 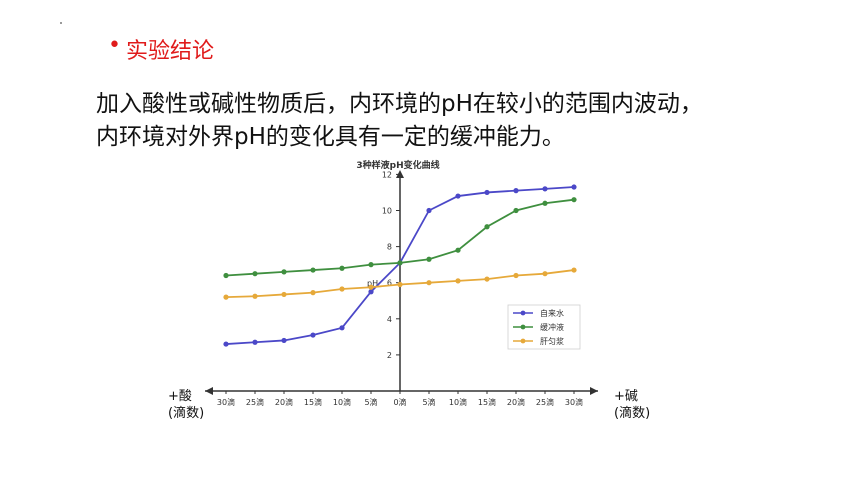 I want to click on y-axis-label: pH, so click(x=372, y=283).